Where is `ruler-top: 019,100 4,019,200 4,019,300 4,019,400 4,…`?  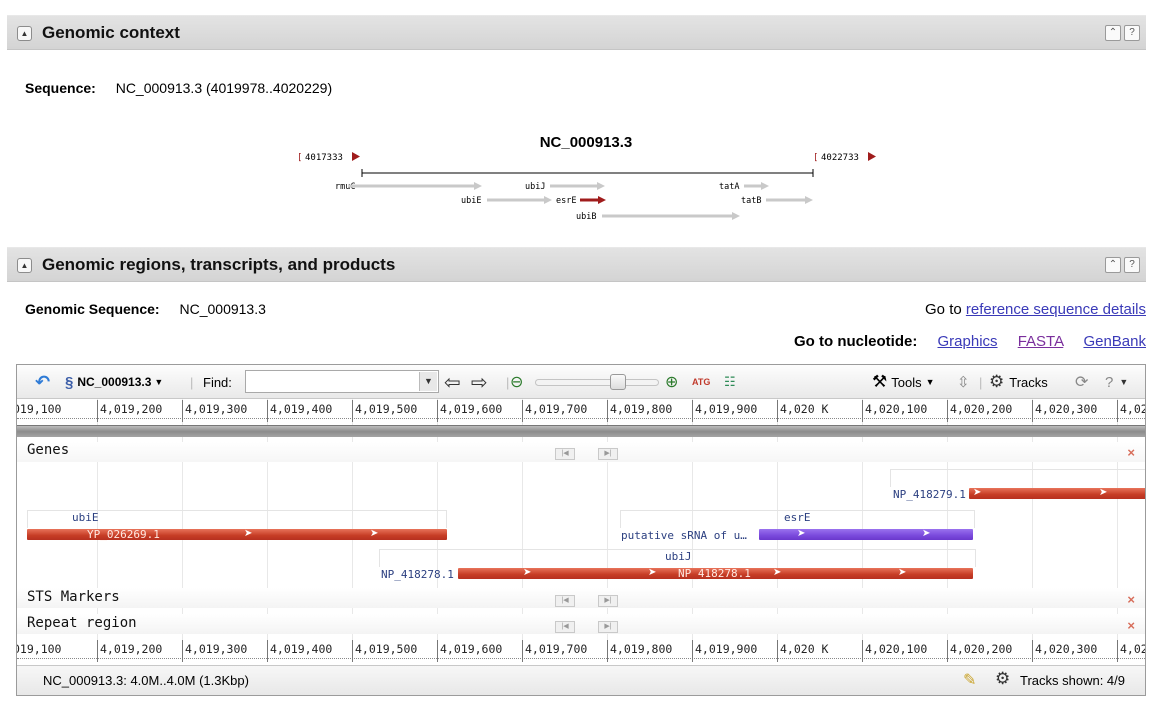
ruler-top: 019,100 4,019,200 4,019,300 4,019,400 4,… is located at coordinates (581, 411).